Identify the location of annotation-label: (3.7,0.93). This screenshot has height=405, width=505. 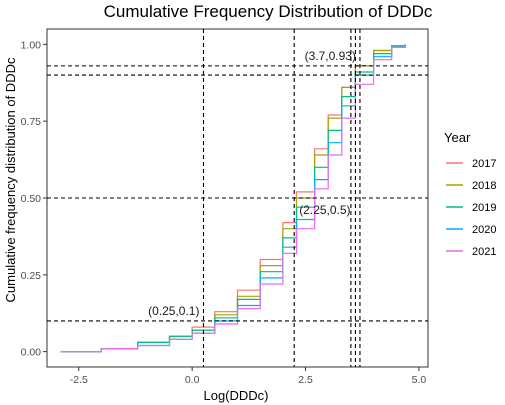
(330, 56).